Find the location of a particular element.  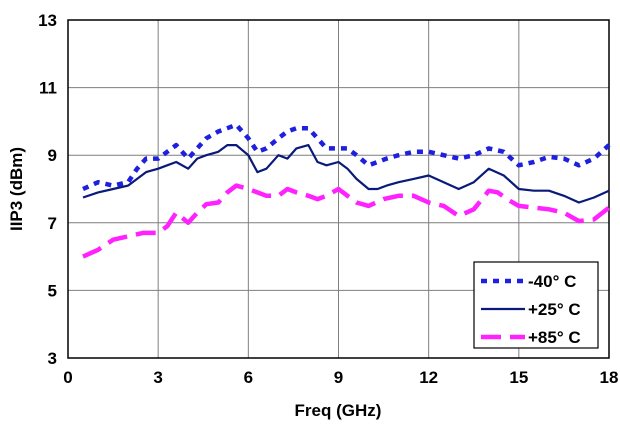

y-tick-label: 7 is located at coordinates (52, 223).